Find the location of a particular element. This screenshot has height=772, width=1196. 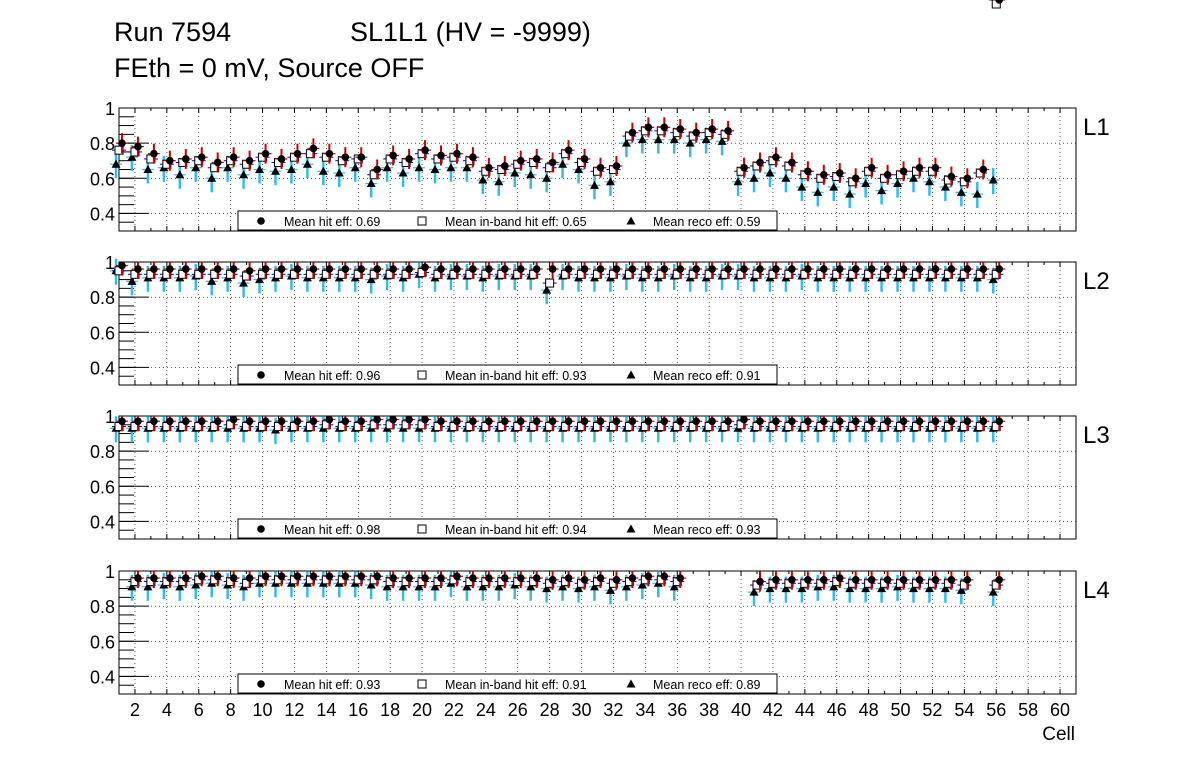

x-tick-label: 40 is located at coordinates (741, 710).